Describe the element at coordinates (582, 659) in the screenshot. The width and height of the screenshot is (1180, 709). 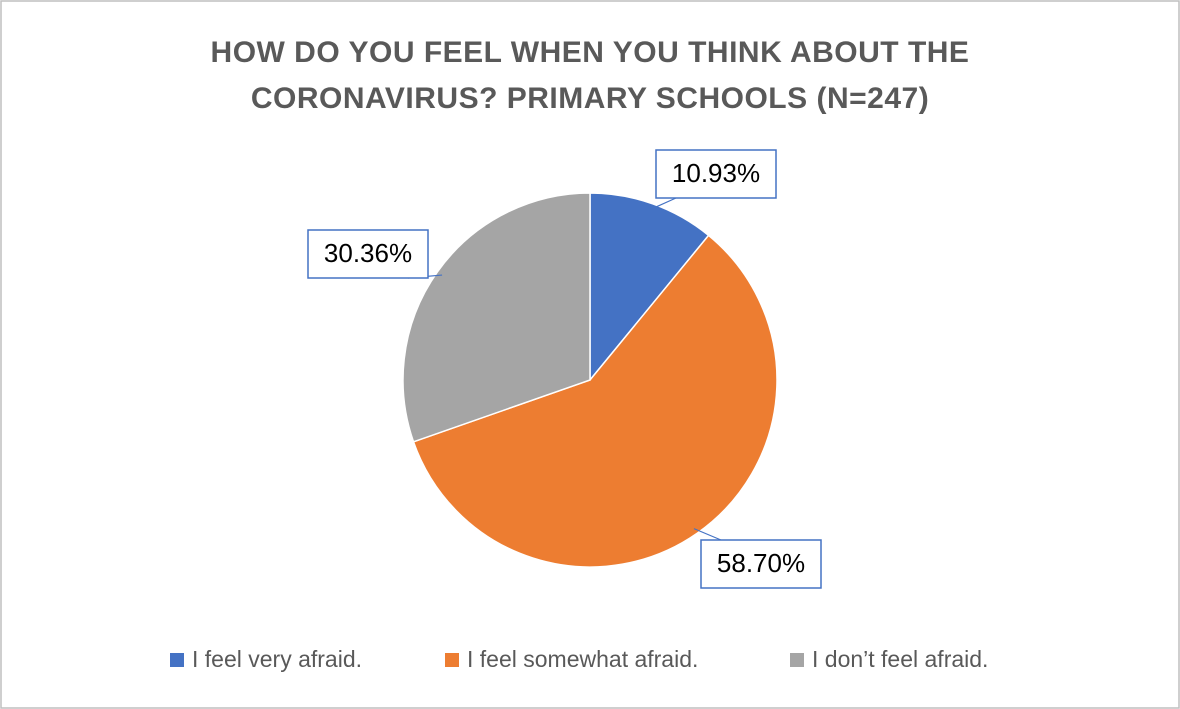
I see `legend-label: I feel somewhat afraid.` at that location.